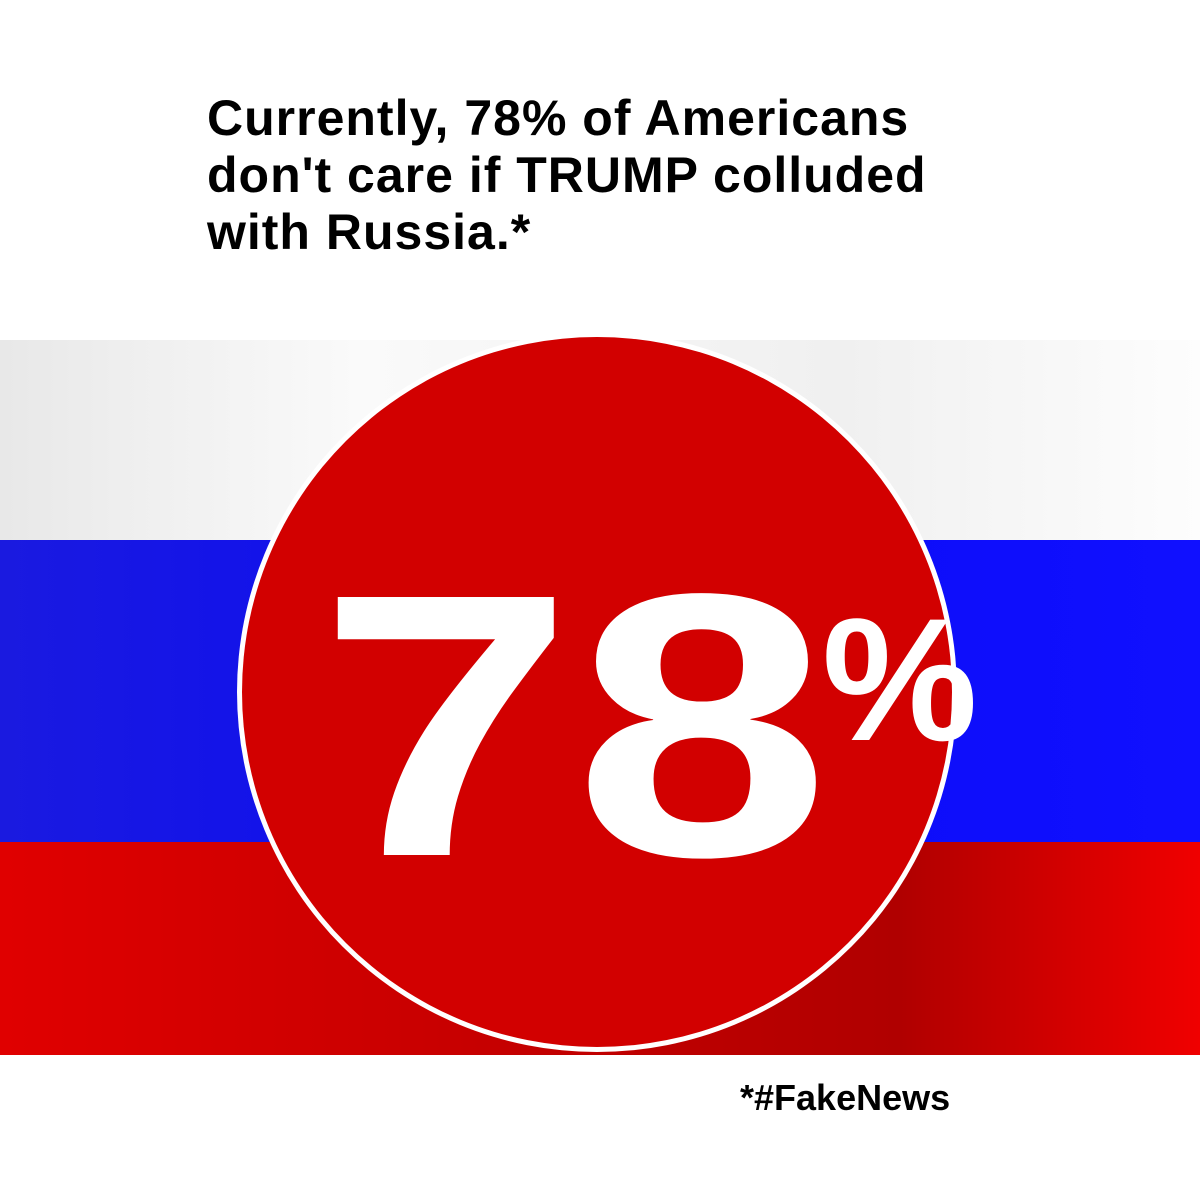 This screenshot has width=1200, height=1200. Describe the element at coordinates (558, 118) in the screenshot. I see `headline-line: Currently, 78% of Americans` at that location.